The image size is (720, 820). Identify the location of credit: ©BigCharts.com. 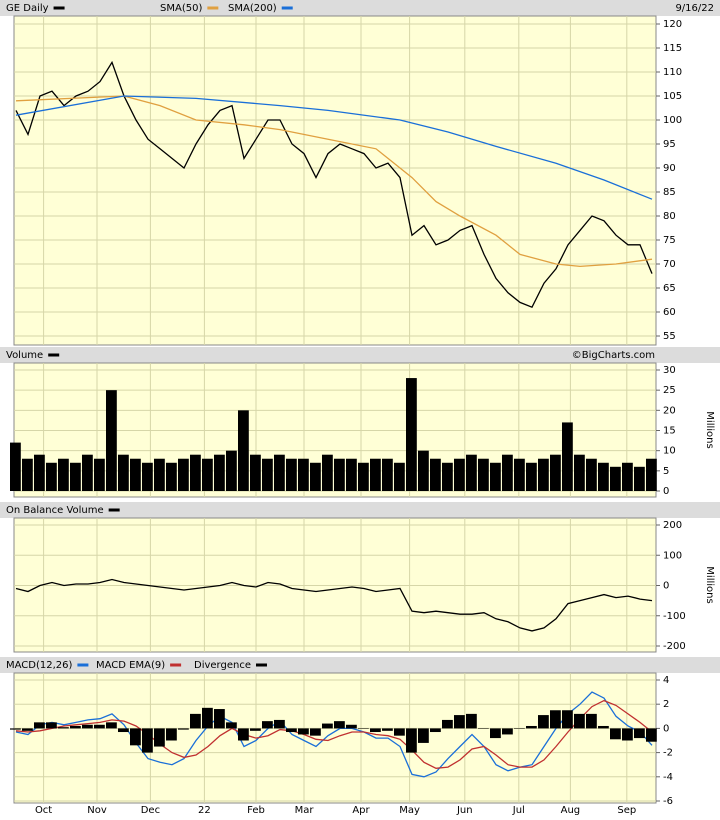
(613, 355).